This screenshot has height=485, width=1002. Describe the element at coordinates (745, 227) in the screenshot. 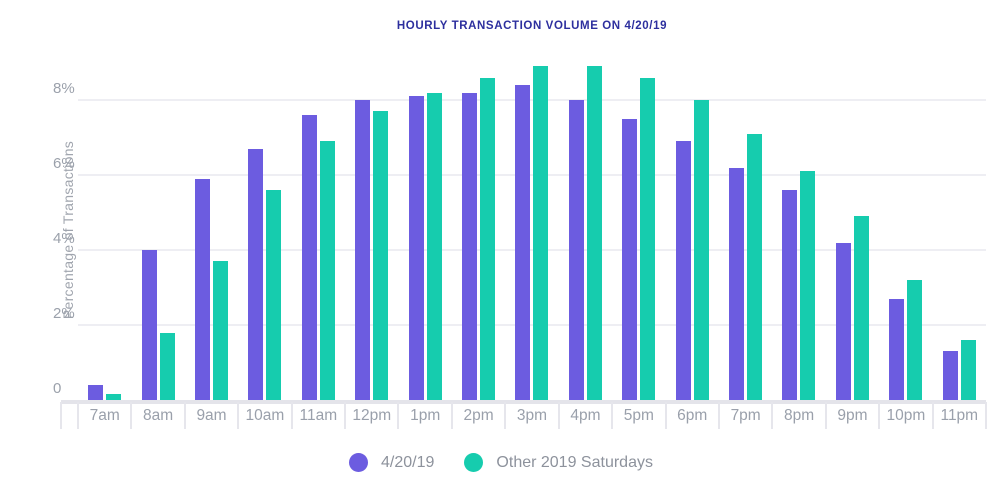

I see `bar-group-7pm` at that location.